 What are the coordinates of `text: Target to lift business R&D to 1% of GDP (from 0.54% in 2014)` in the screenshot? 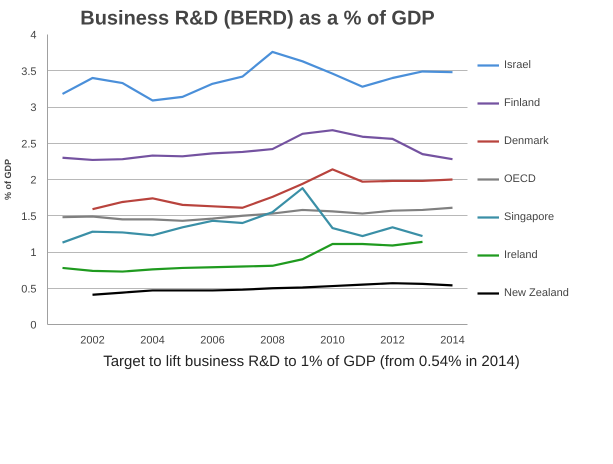 It's located at (311, 362).